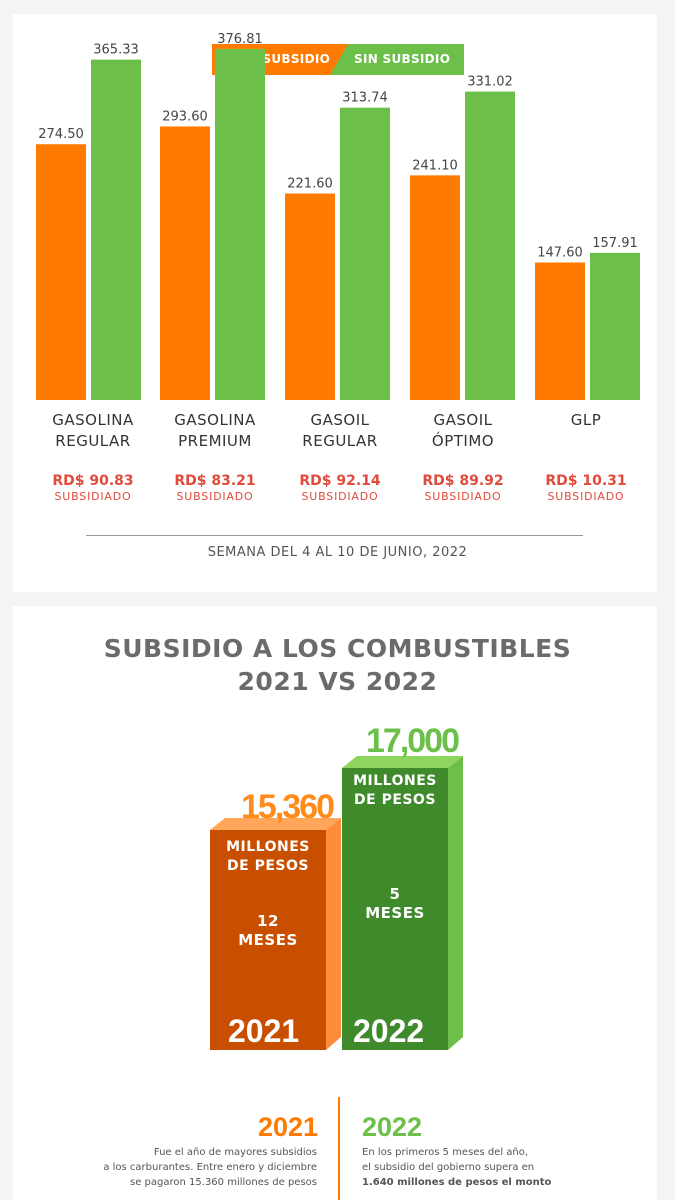  Describe the element at coordinates (463, 431) in the screenshot. I see `category-label-gasoil-optimo: GASOIL ÓPTIMO` at that location.